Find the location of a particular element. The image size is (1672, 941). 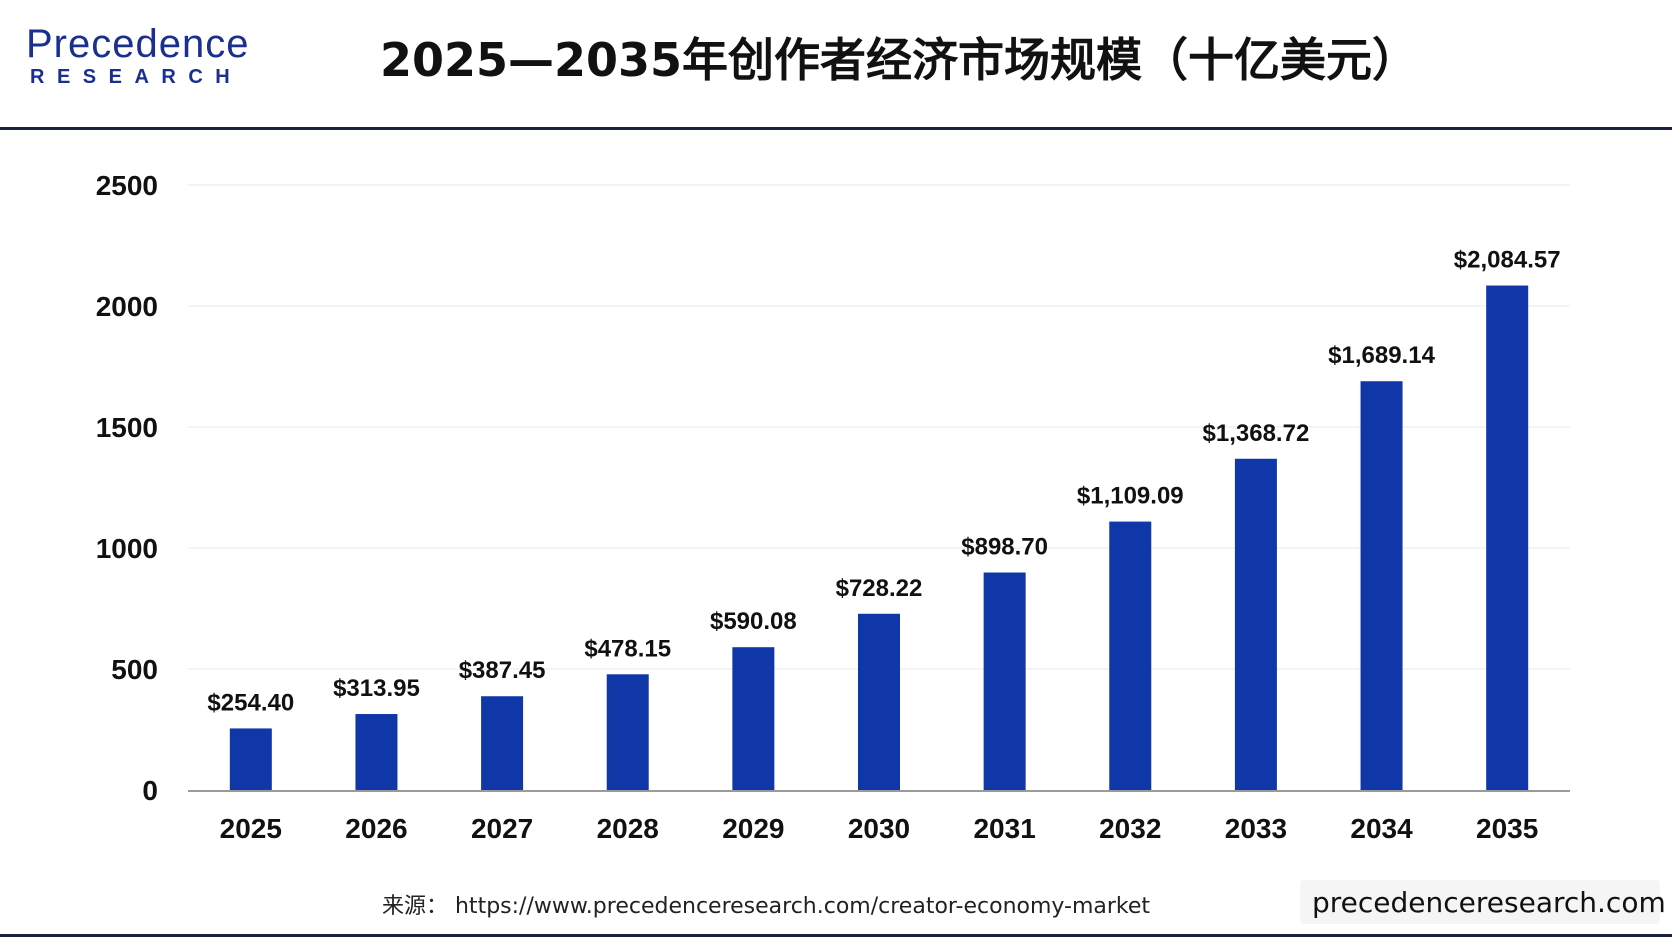

footer-divider is located at coordinates (836, 935).